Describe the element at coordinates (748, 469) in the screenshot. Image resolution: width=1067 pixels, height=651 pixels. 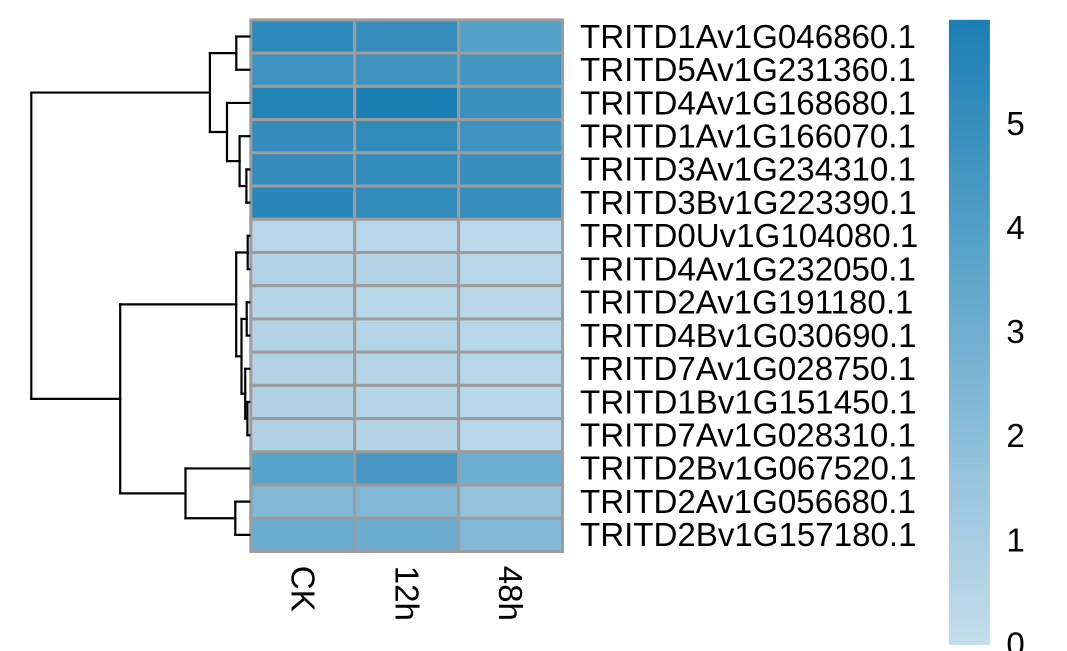
I see `svg-text: TRITD2Bv1G067520.1` at that location.